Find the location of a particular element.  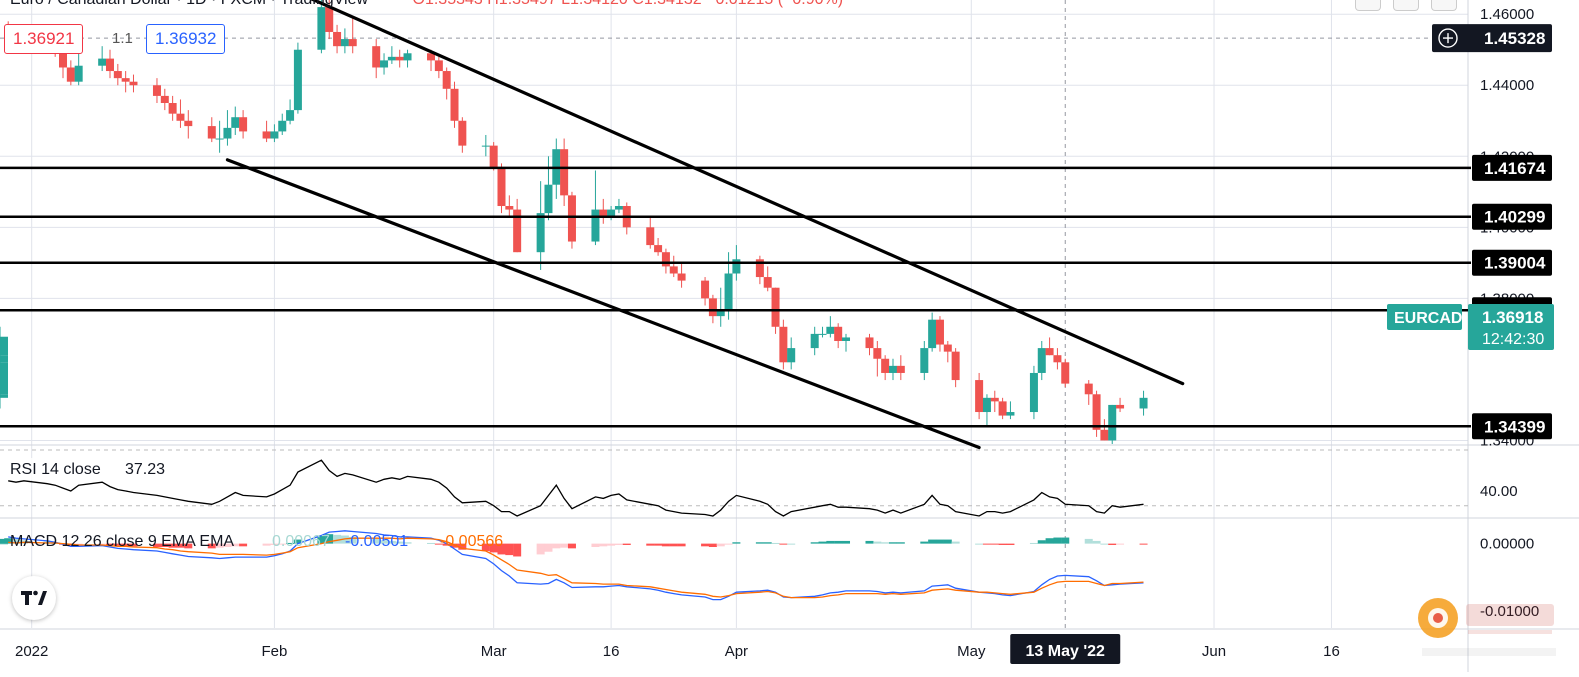

time-tick-label: 16 is located at coordinates (1331, 651).